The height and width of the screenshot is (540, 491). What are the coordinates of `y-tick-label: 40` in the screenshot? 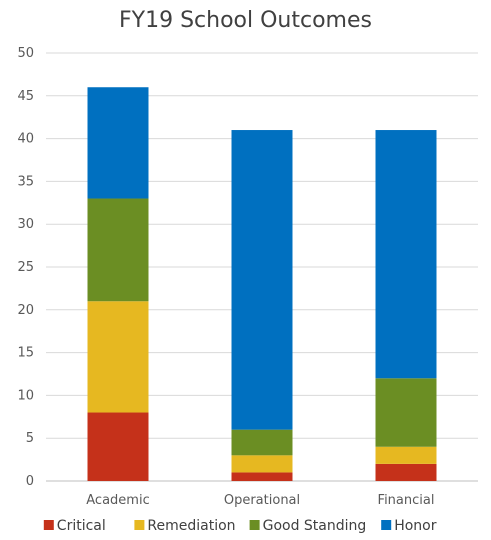 It's located at (25, 139).